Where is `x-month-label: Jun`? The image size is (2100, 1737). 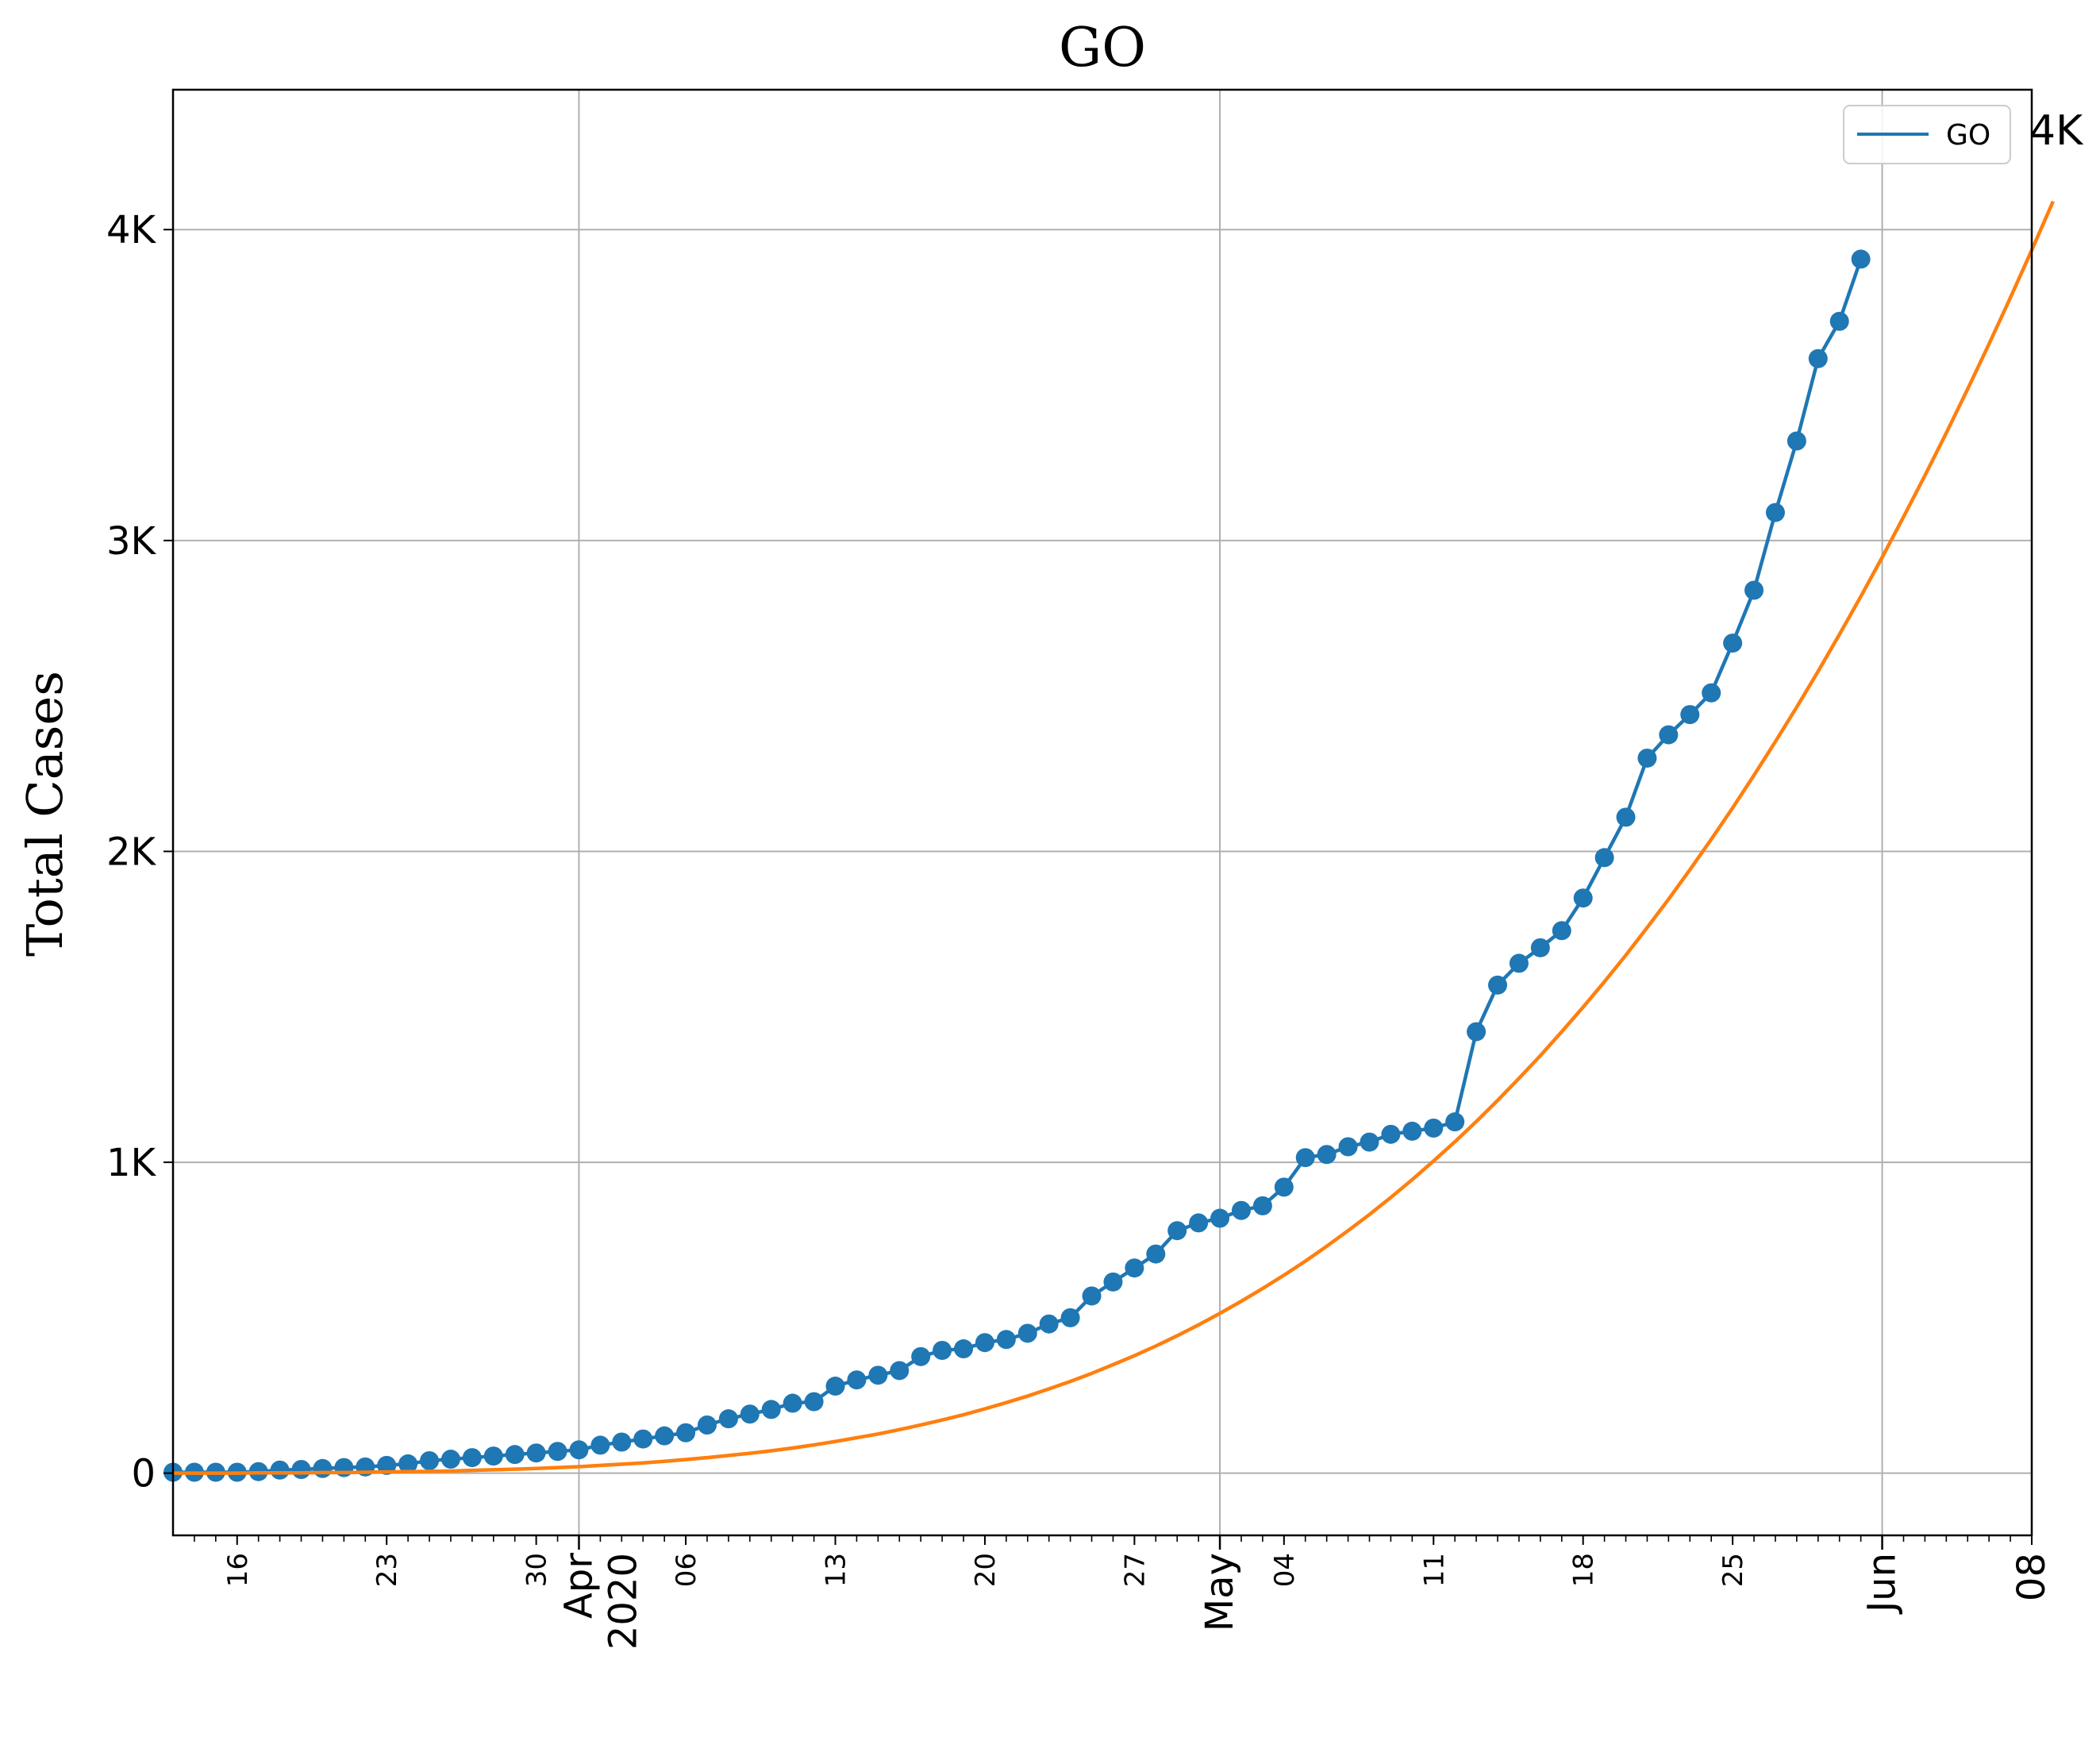
x-month-label: Jun is located at coordinates (1882, 1584).